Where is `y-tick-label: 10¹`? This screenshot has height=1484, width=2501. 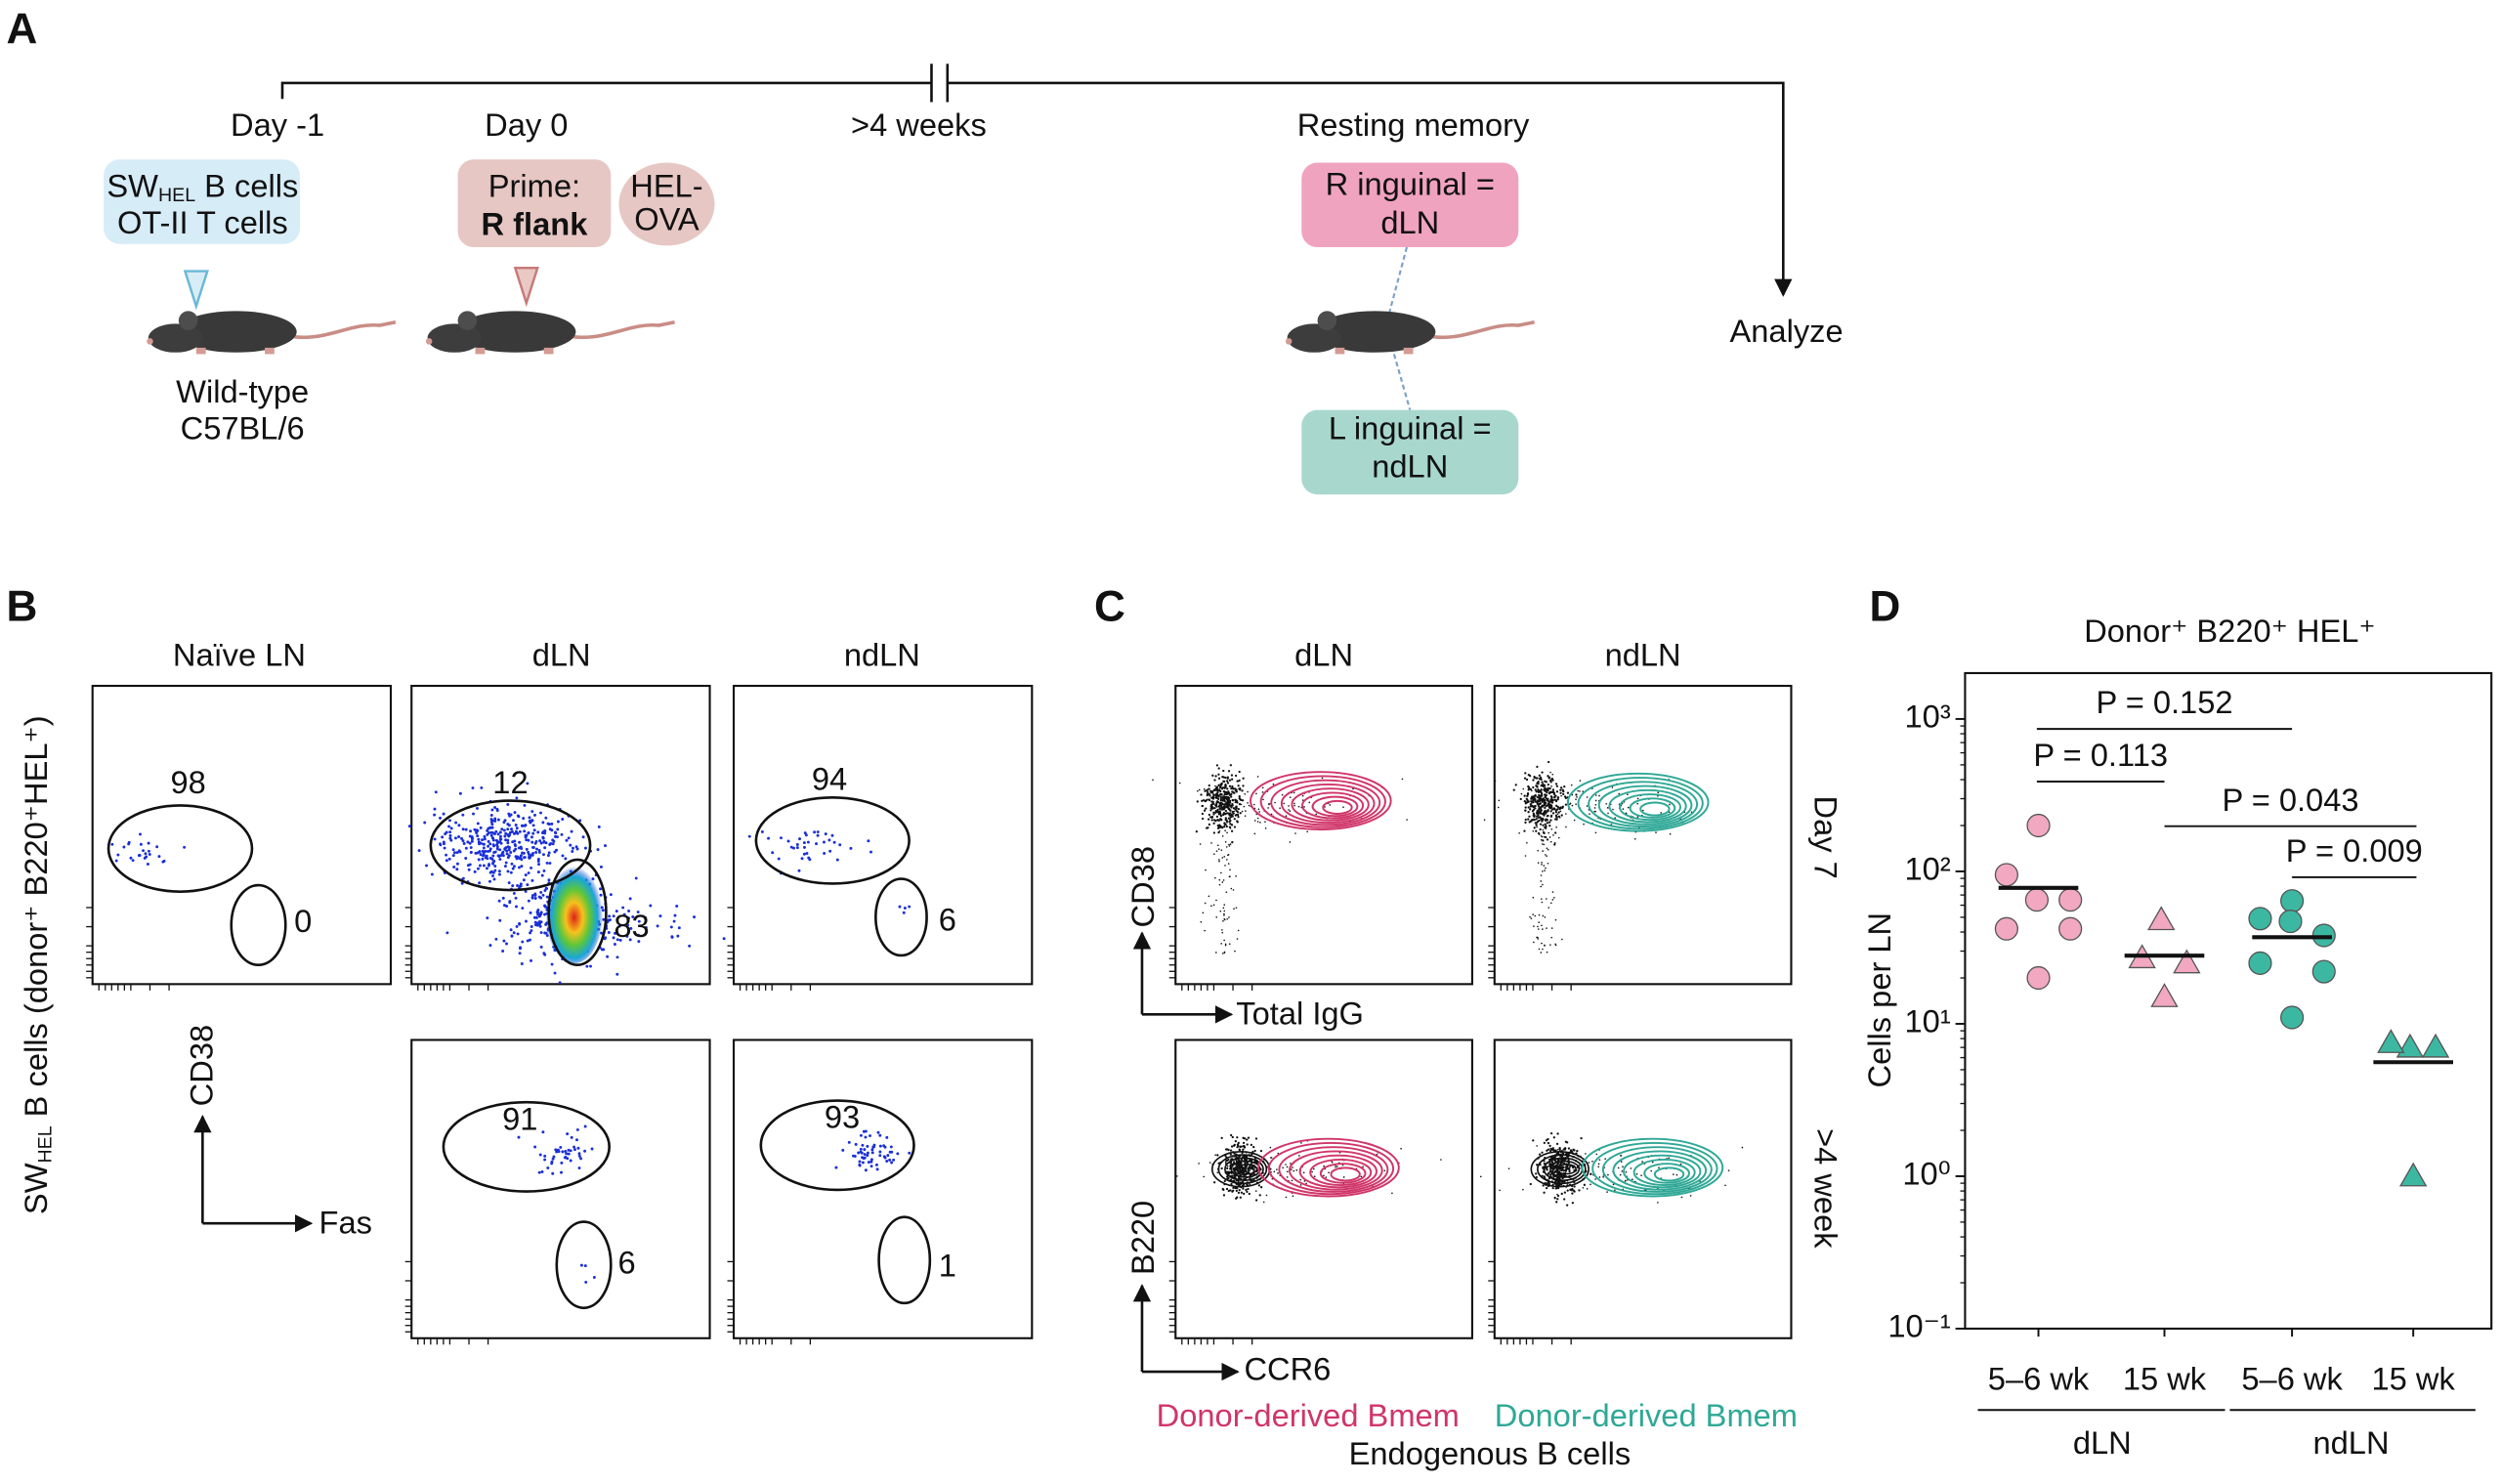
y-tick-label: 10¹ is located at coordinates (1928, 1021).